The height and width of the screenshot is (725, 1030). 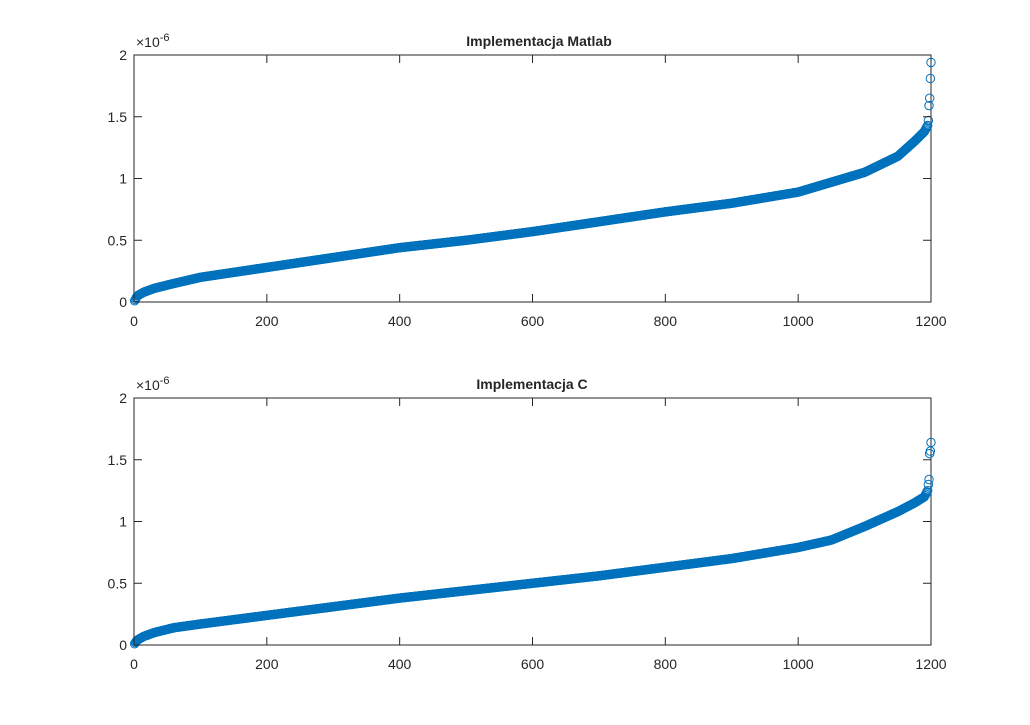 What do you see at coordinates (531, 384) in the screenshot?
I see `chart-title: Implementacja C` at bounding box center [531, 384].